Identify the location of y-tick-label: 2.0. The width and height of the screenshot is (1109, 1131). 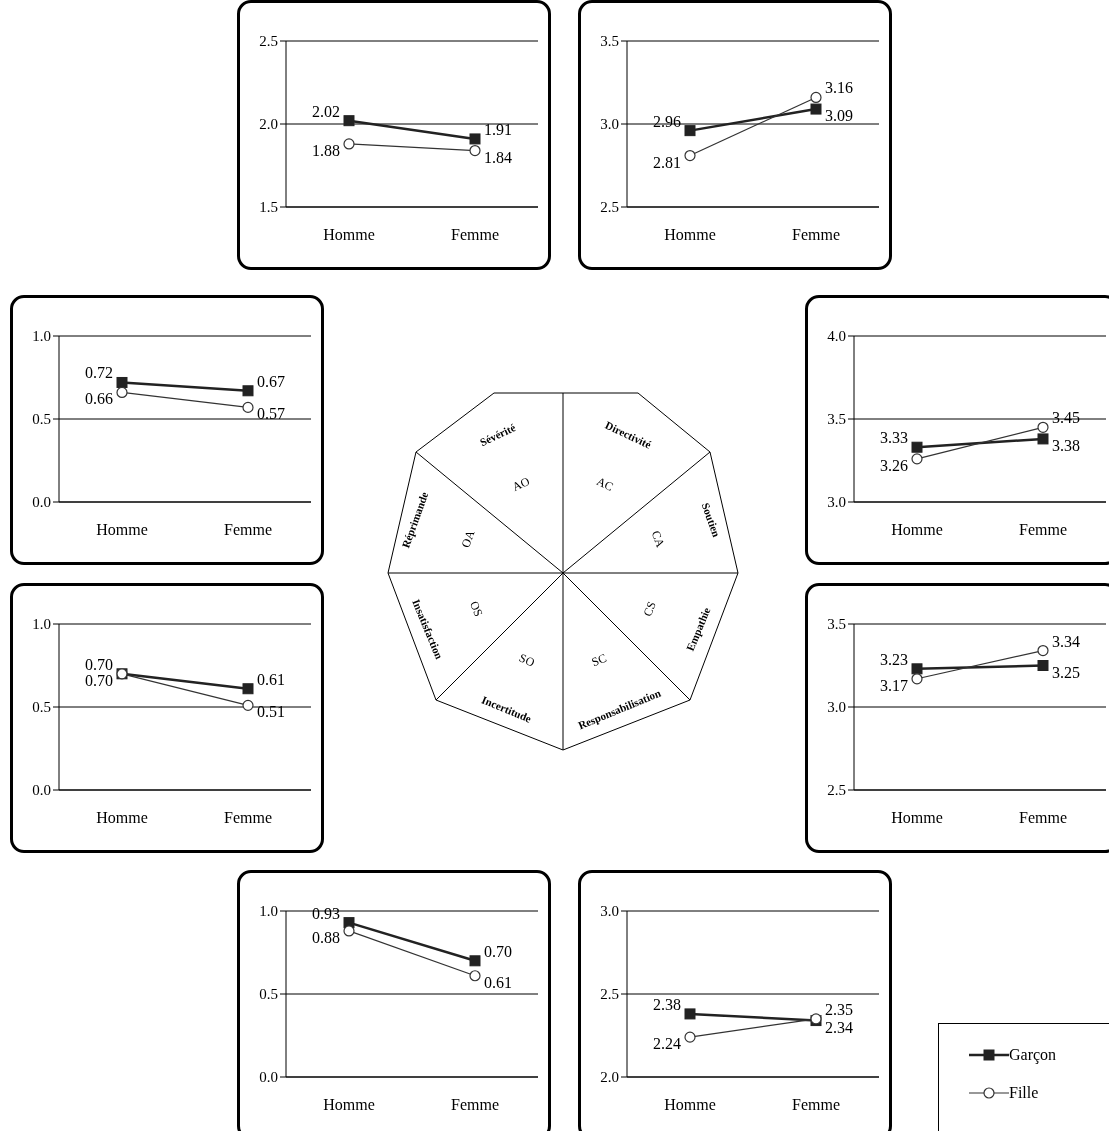
(609, 1077).